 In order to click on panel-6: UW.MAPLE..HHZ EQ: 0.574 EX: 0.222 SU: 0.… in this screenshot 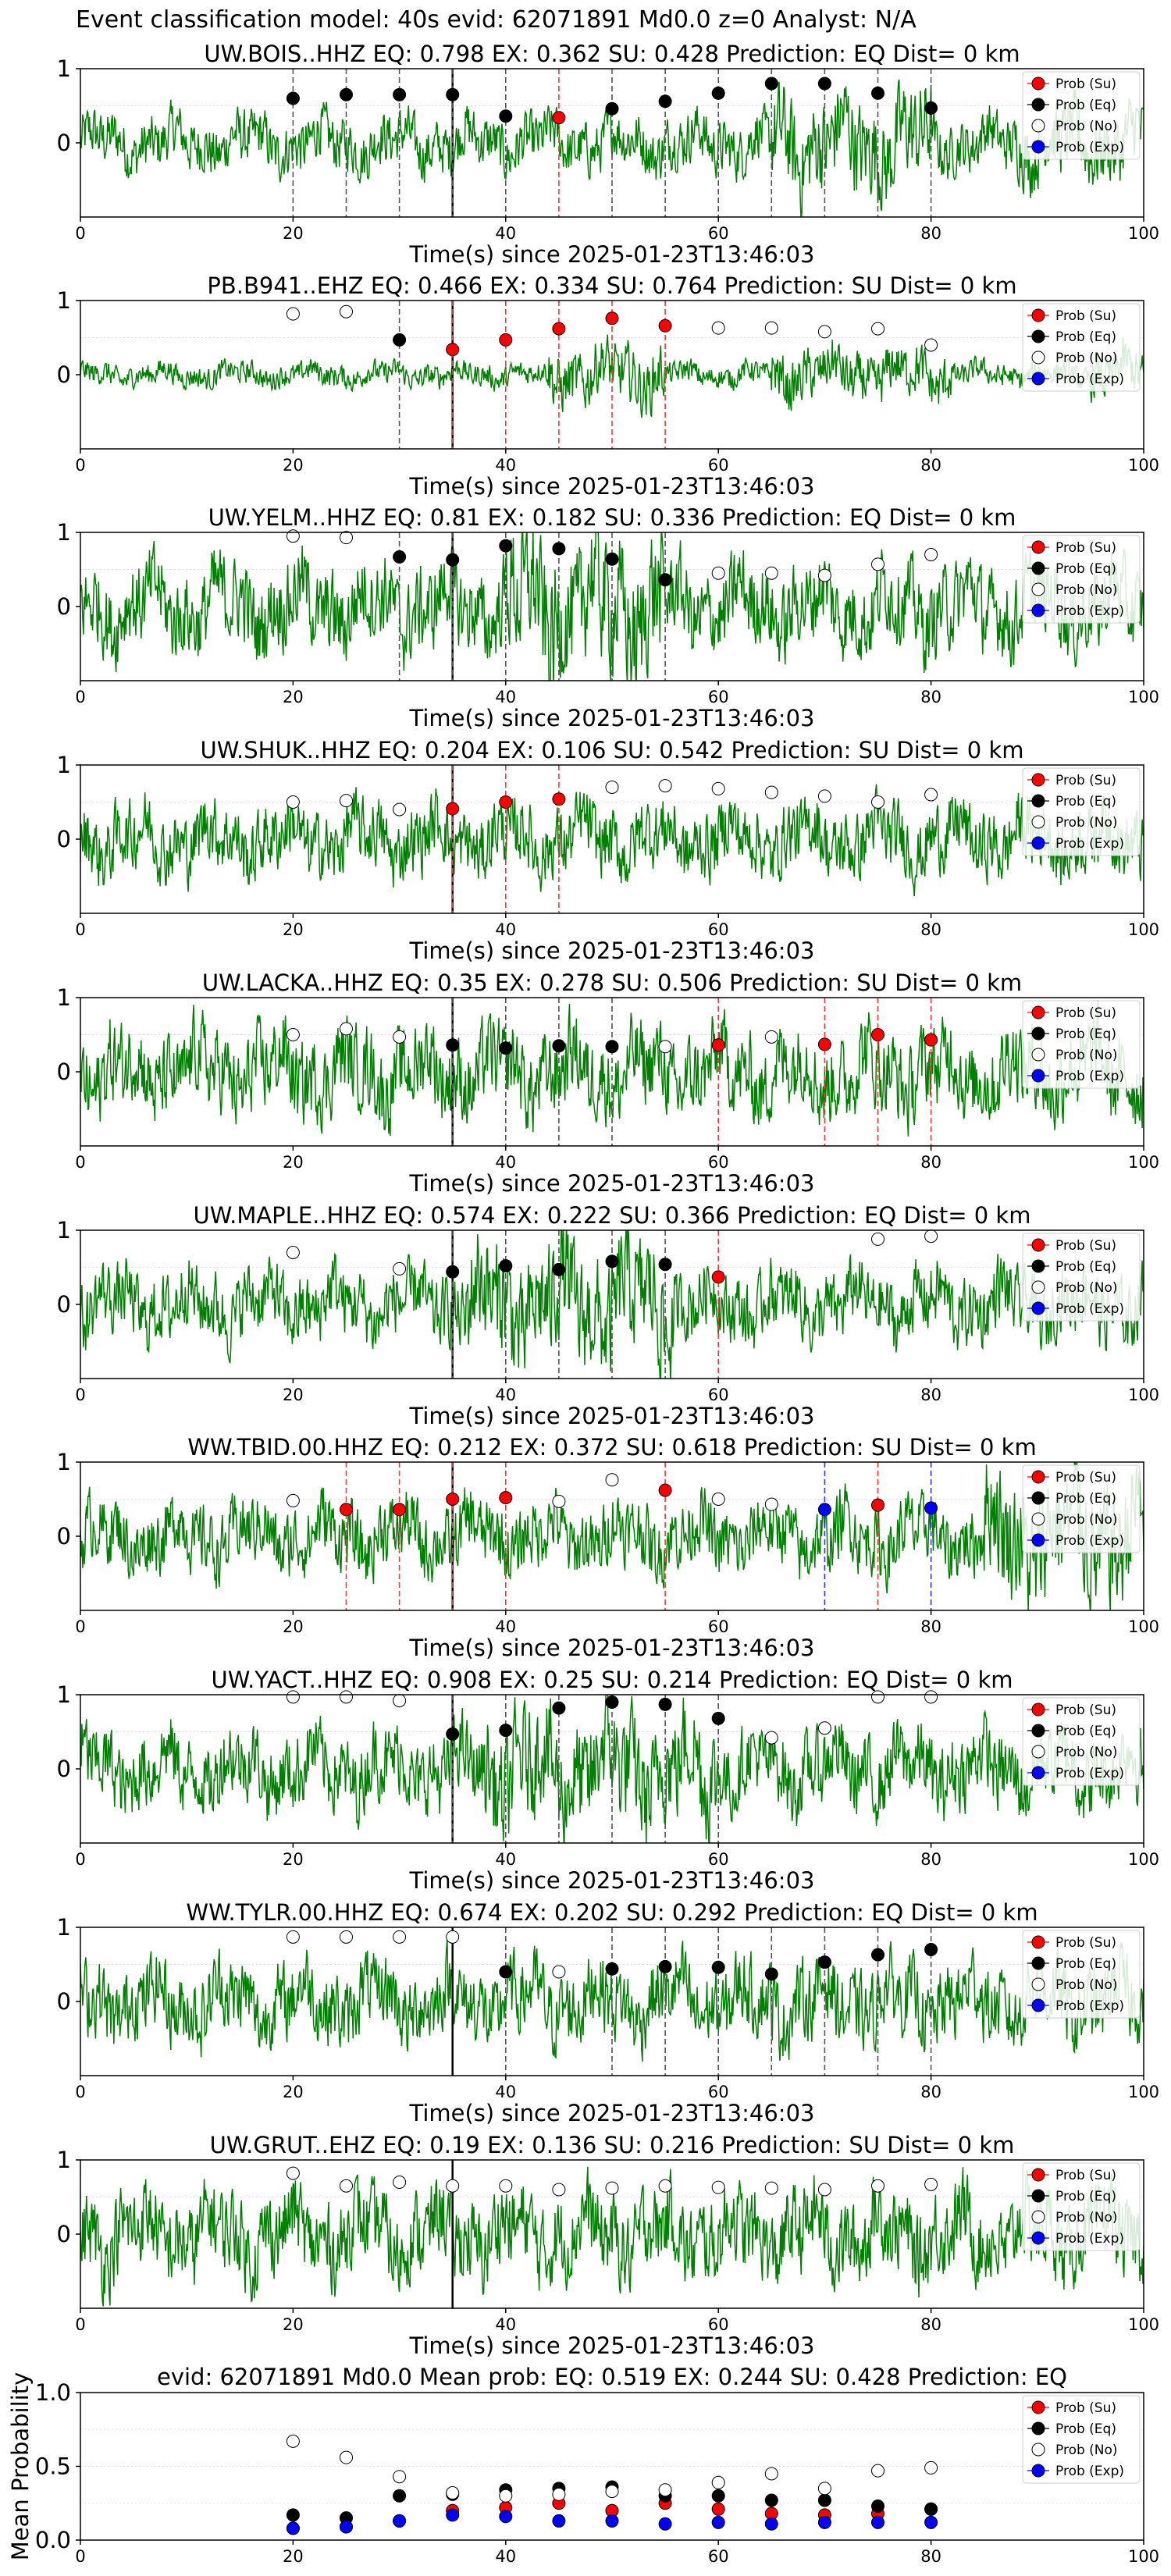, I will do `click(608, 1315)`.